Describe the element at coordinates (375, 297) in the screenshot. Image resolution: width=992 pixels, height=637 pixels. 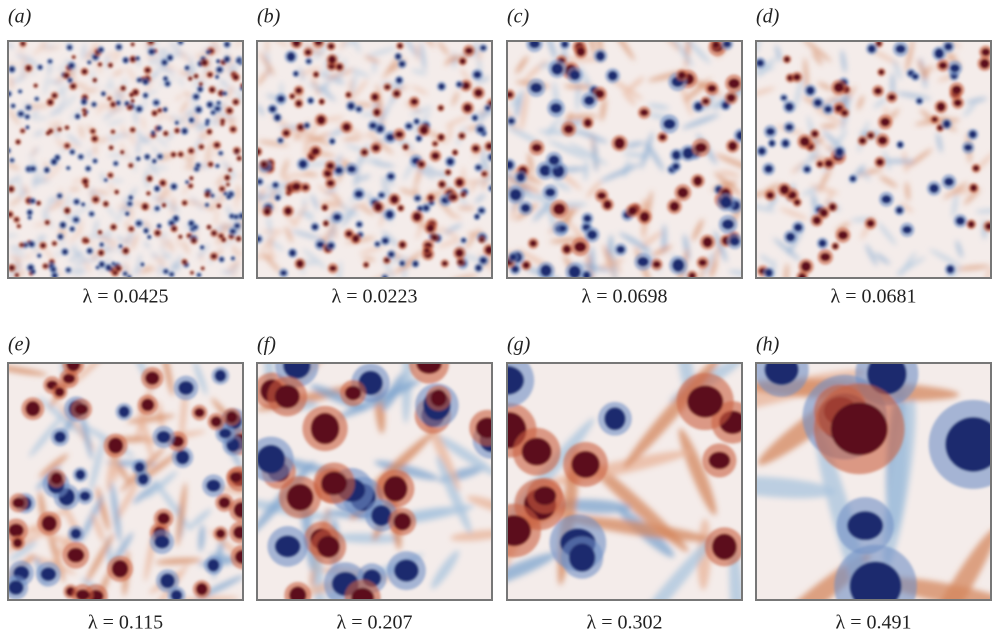
I see `panel-caption: λ = 0.0223` at that location.